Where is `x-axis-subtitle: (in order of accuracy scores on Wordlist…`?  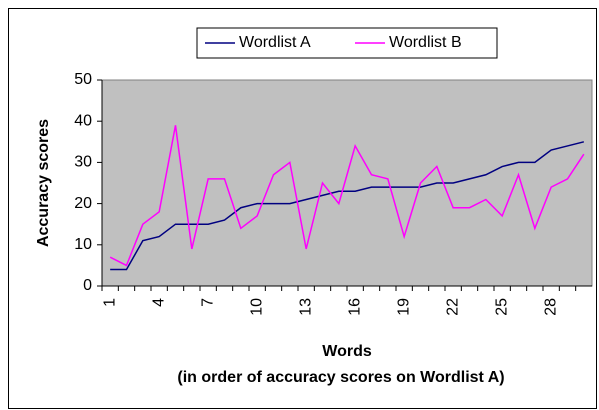
x-axis-subtitle: (in order of accuracy scores on Wordlist… is located at coordinates (340, 377).